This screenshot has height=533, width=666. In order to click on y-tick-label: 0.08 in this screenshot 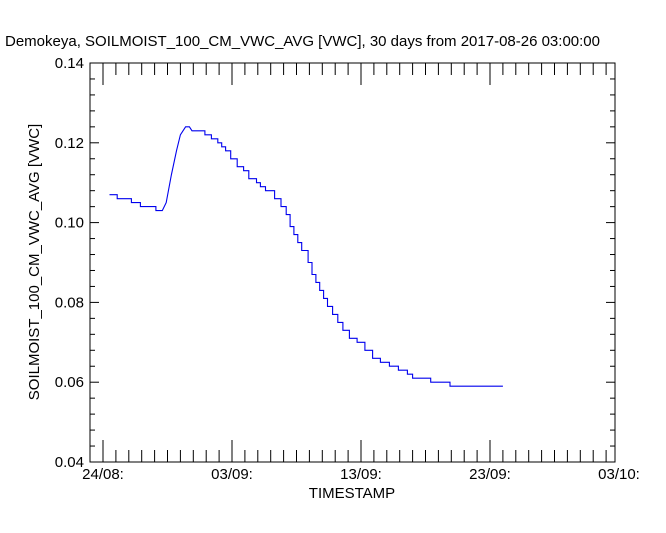, I will do `click(69, 302)`.